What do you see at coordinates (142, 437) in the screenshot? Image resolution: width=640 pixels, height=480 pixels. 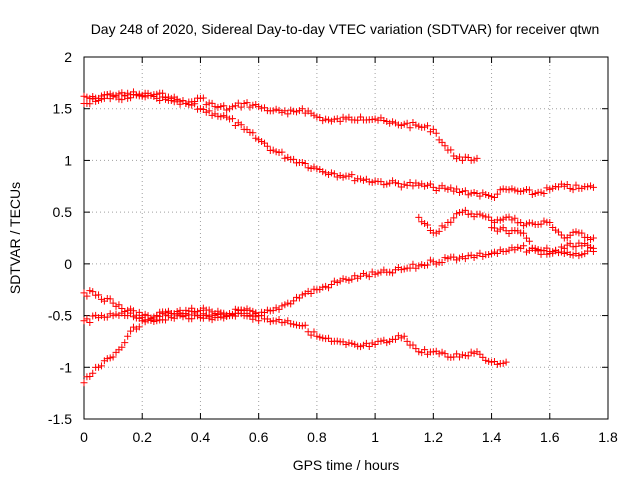 I see `x-tick-label: 0.2` at bounding box center [142, 437].